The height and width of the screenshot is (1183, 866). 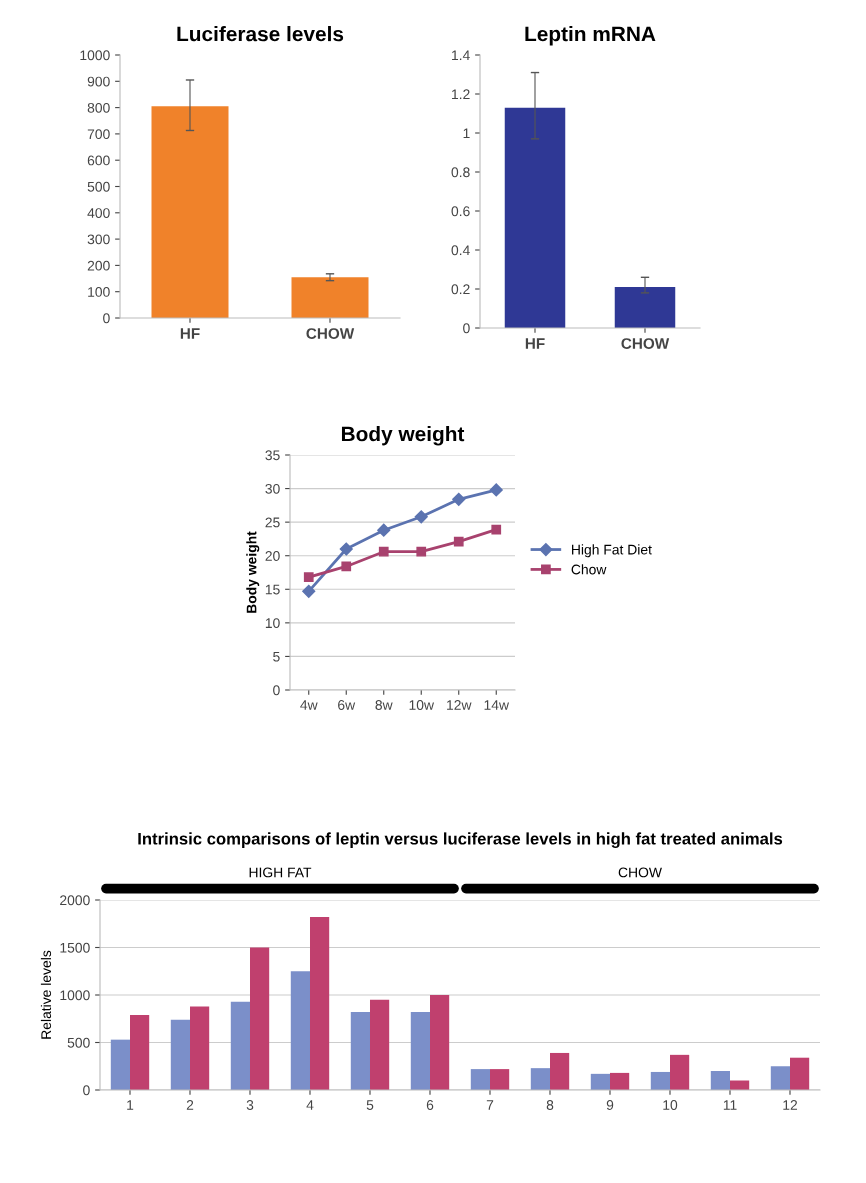 What do you see at coordinates (459, 705) in the screenshot?
I see `x-tick-label: 12w` at bounding box center [459, 705].